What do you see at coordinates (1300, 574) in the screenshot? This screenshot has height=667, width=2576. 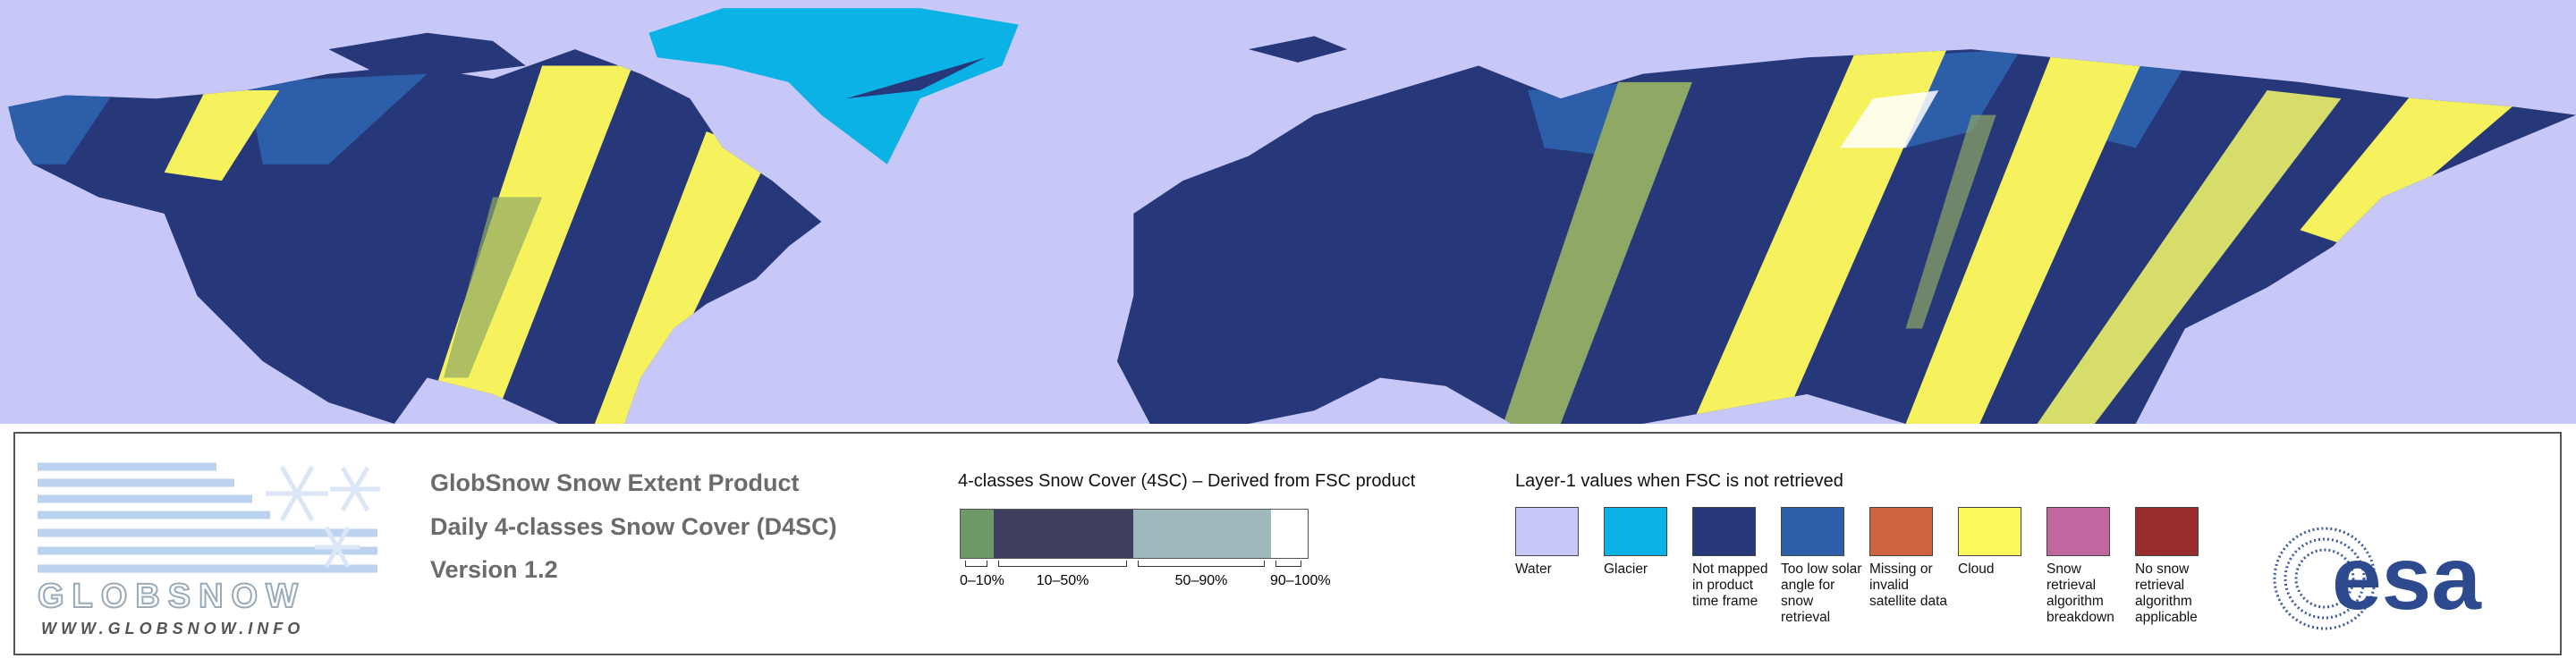 I see `class-label: 90–100%` at bounding box center [1300, 574].